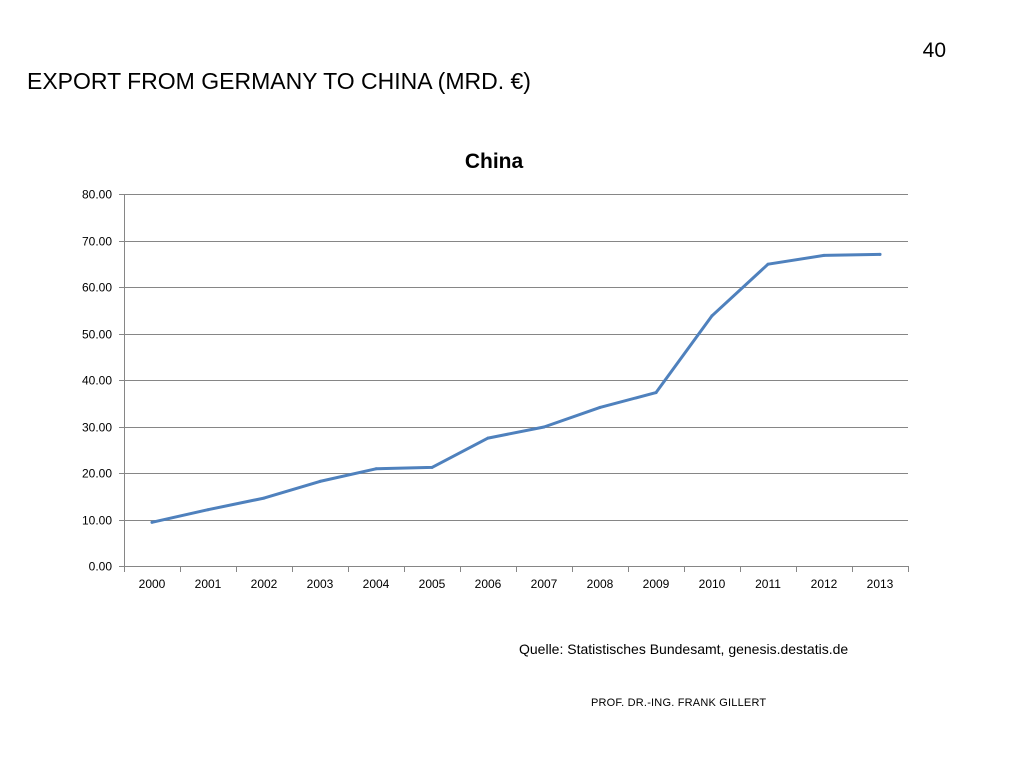  Describe the element at coordinates (97, 335) in the screenshot. I see `y-tick-label: 50.00` at that location.